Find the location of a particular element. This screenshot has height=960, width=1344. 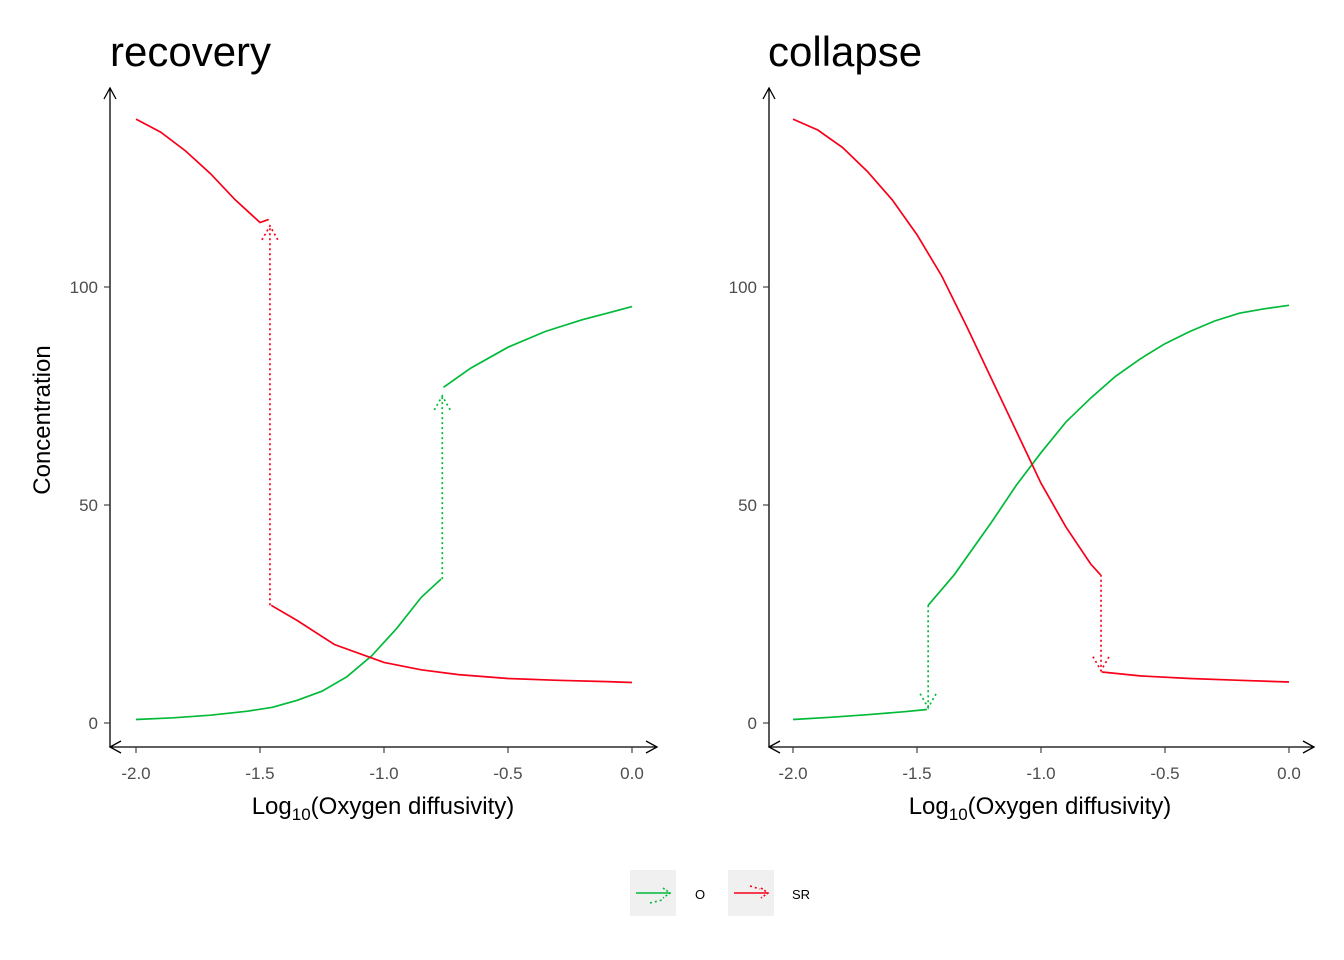

legend-item-o: O is located at coordinates (667, 893).